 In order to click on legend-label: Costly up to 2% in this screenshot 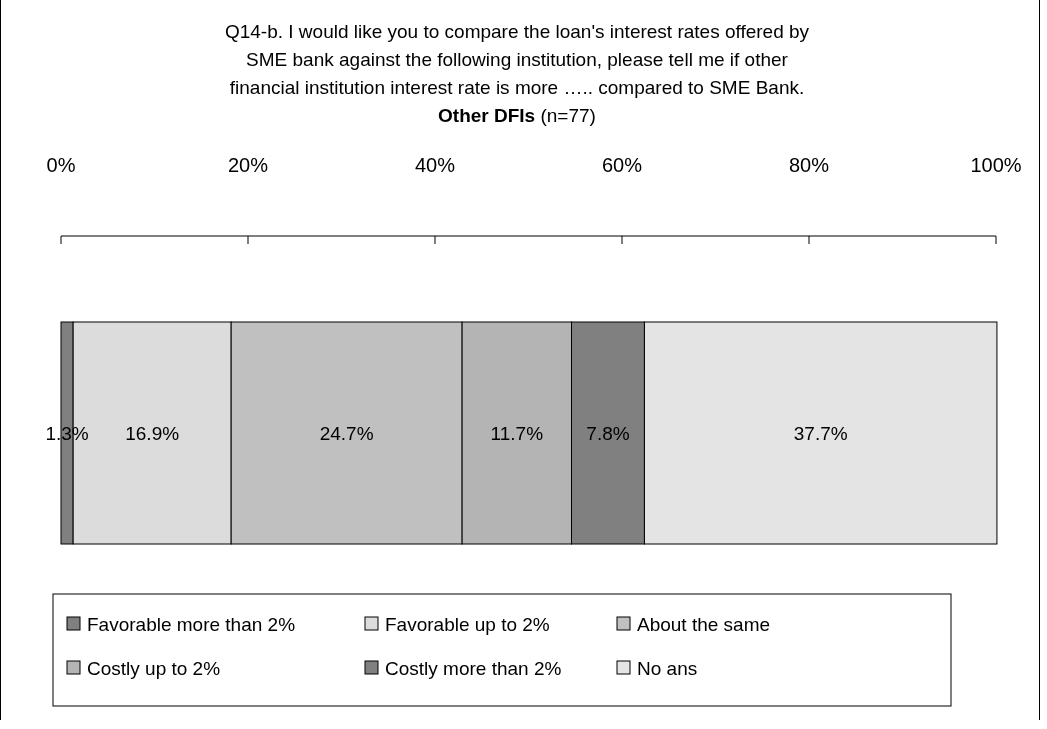, I will do `click(154, 668)`.